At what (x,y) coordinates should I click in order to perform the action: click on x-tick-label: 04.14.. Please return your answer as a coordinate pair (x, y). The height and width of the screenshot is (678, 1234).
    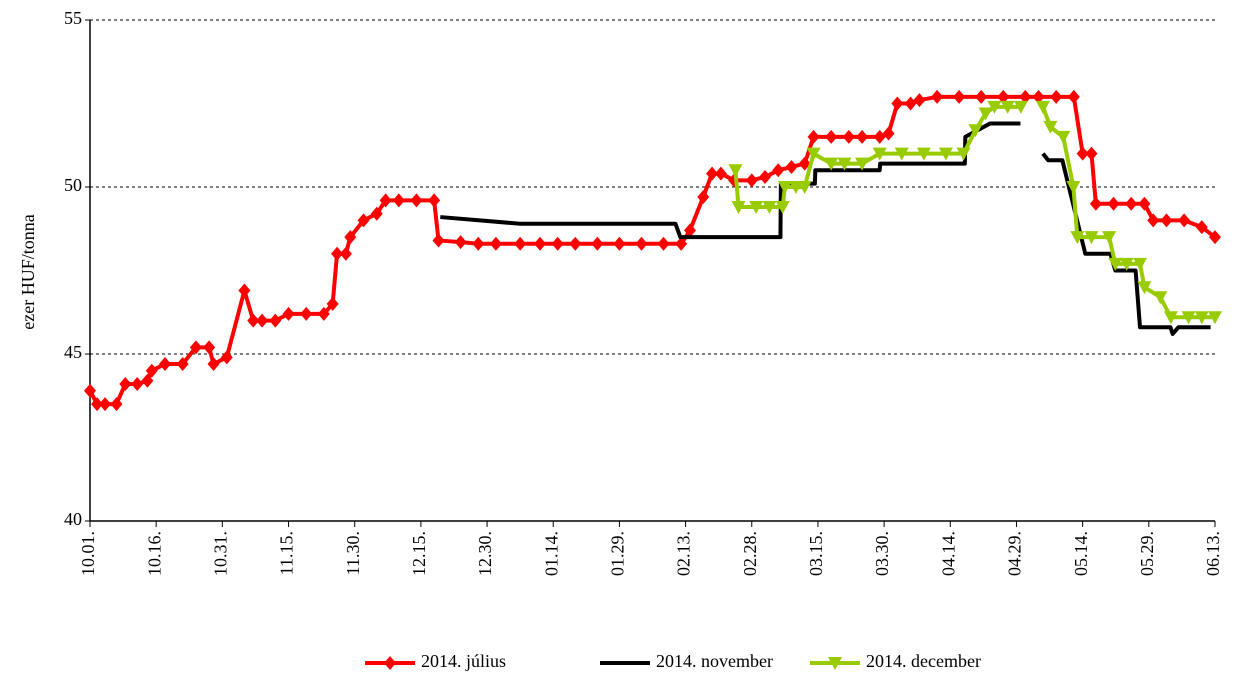
    Looking at the image, I should click on (948, 553).